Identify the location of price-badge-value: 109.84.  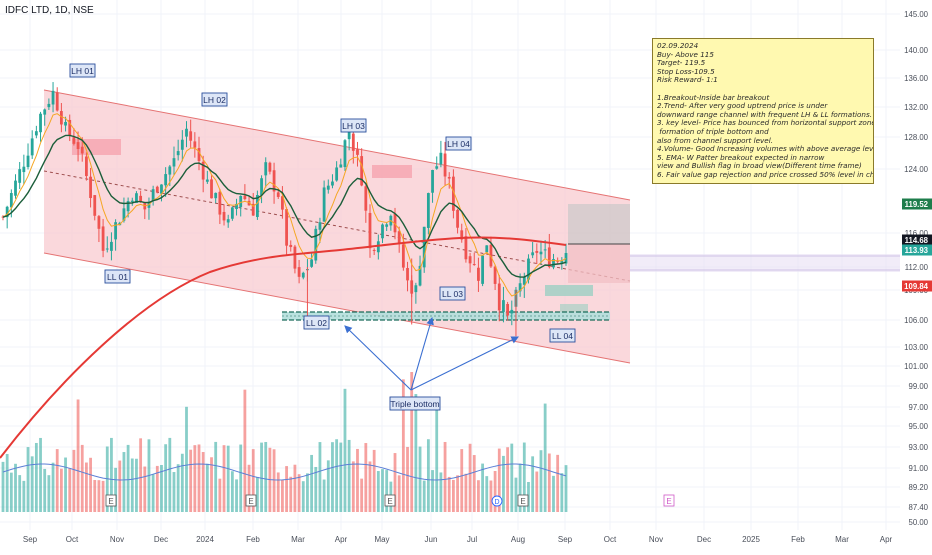
(916, 286).